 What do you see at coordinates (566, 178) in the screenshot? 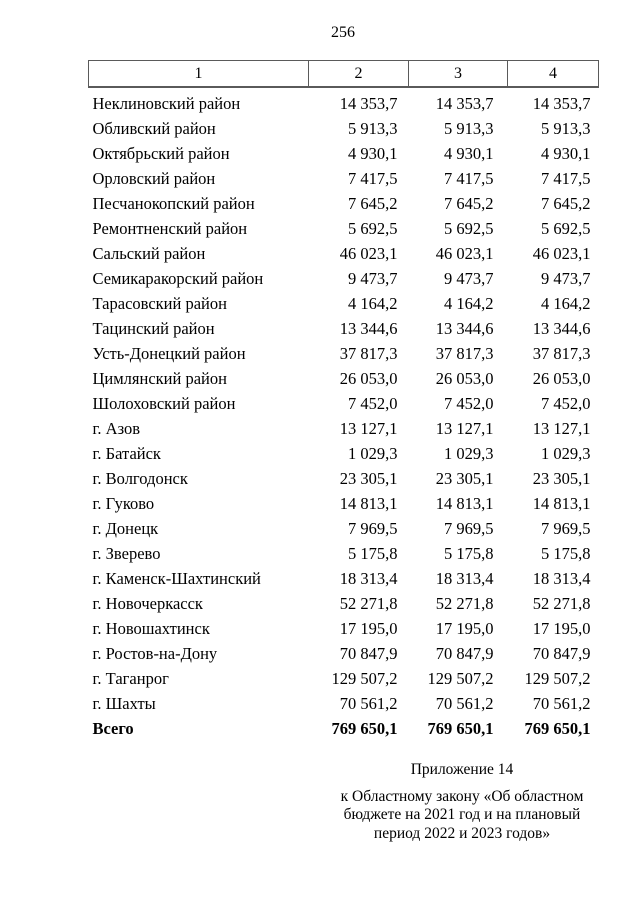
I see `row-value-col4: 7 417,5` at bounding box center [566, 178].